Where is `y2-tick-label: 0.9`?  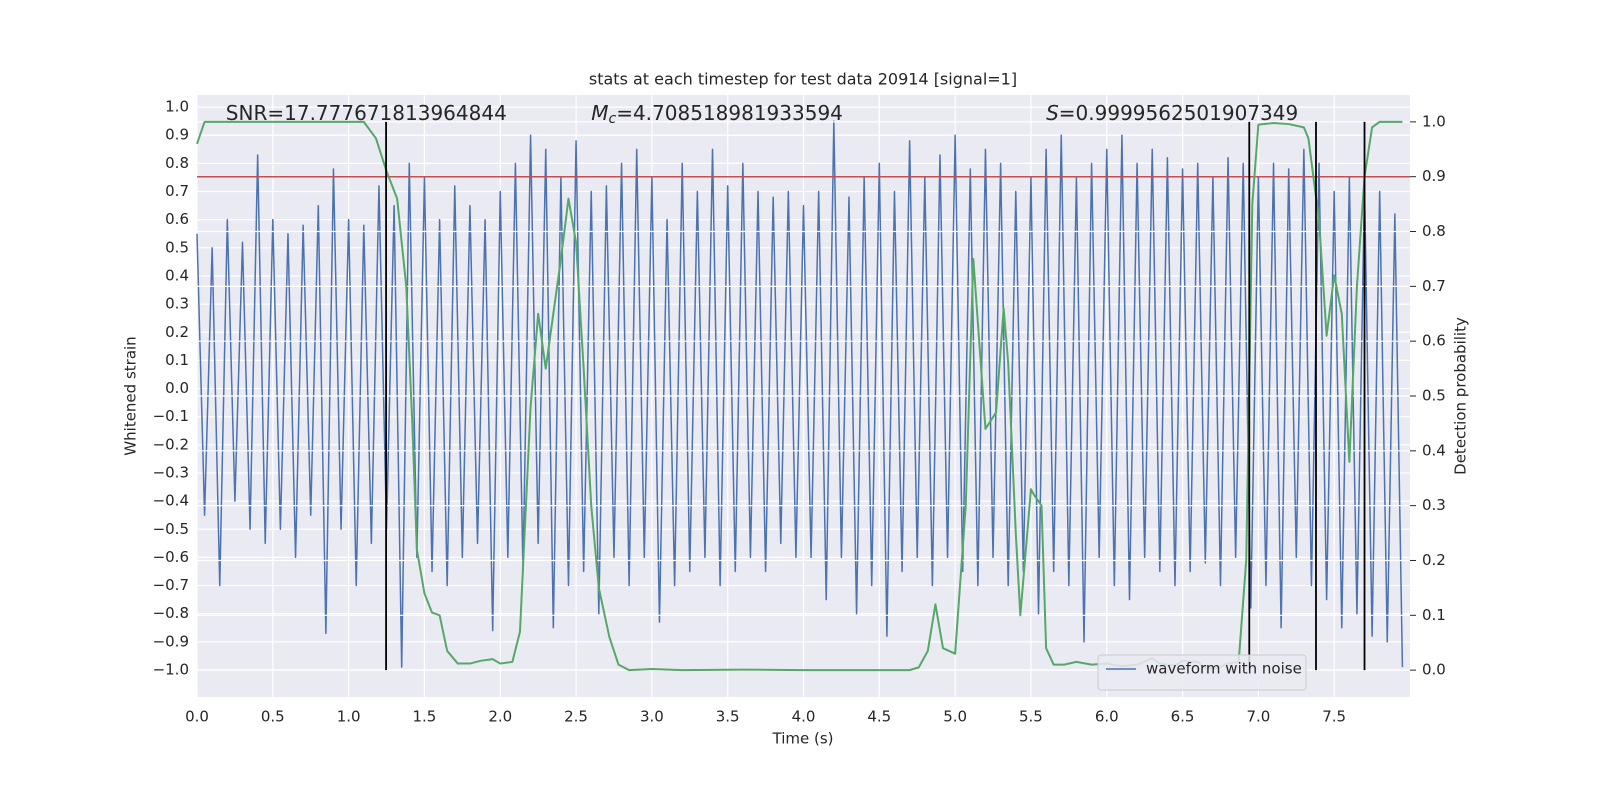
y2-tick-label: 0.9 is located at coordinates (1434, 176).